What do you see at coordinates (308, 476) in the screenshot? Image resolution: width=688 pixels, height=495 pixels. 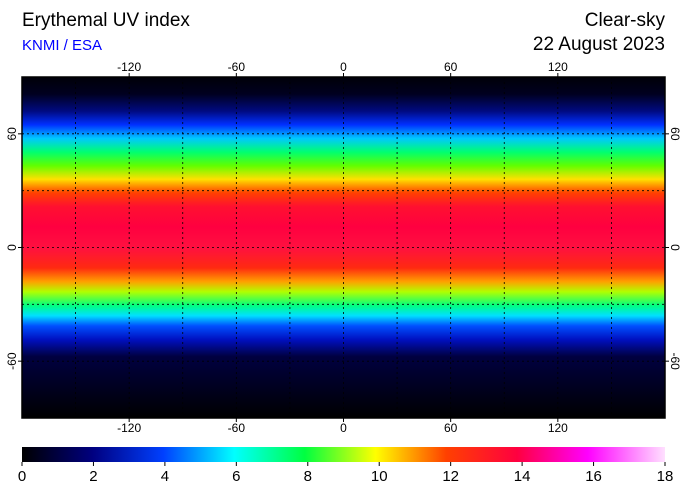 I see `colorbar-tick-label: 8` at bounding box center [308, 476].